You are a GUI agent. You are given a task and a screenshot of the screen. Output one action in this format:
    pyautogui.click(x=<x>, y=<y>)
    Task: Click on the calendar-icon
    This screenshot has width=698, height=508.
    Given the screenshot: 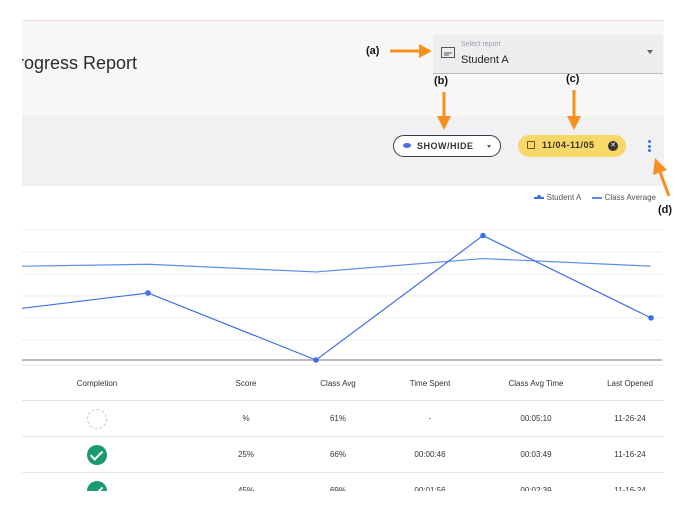 What is the action you would take?
    pyautogui.click(x=531, y=145)
    